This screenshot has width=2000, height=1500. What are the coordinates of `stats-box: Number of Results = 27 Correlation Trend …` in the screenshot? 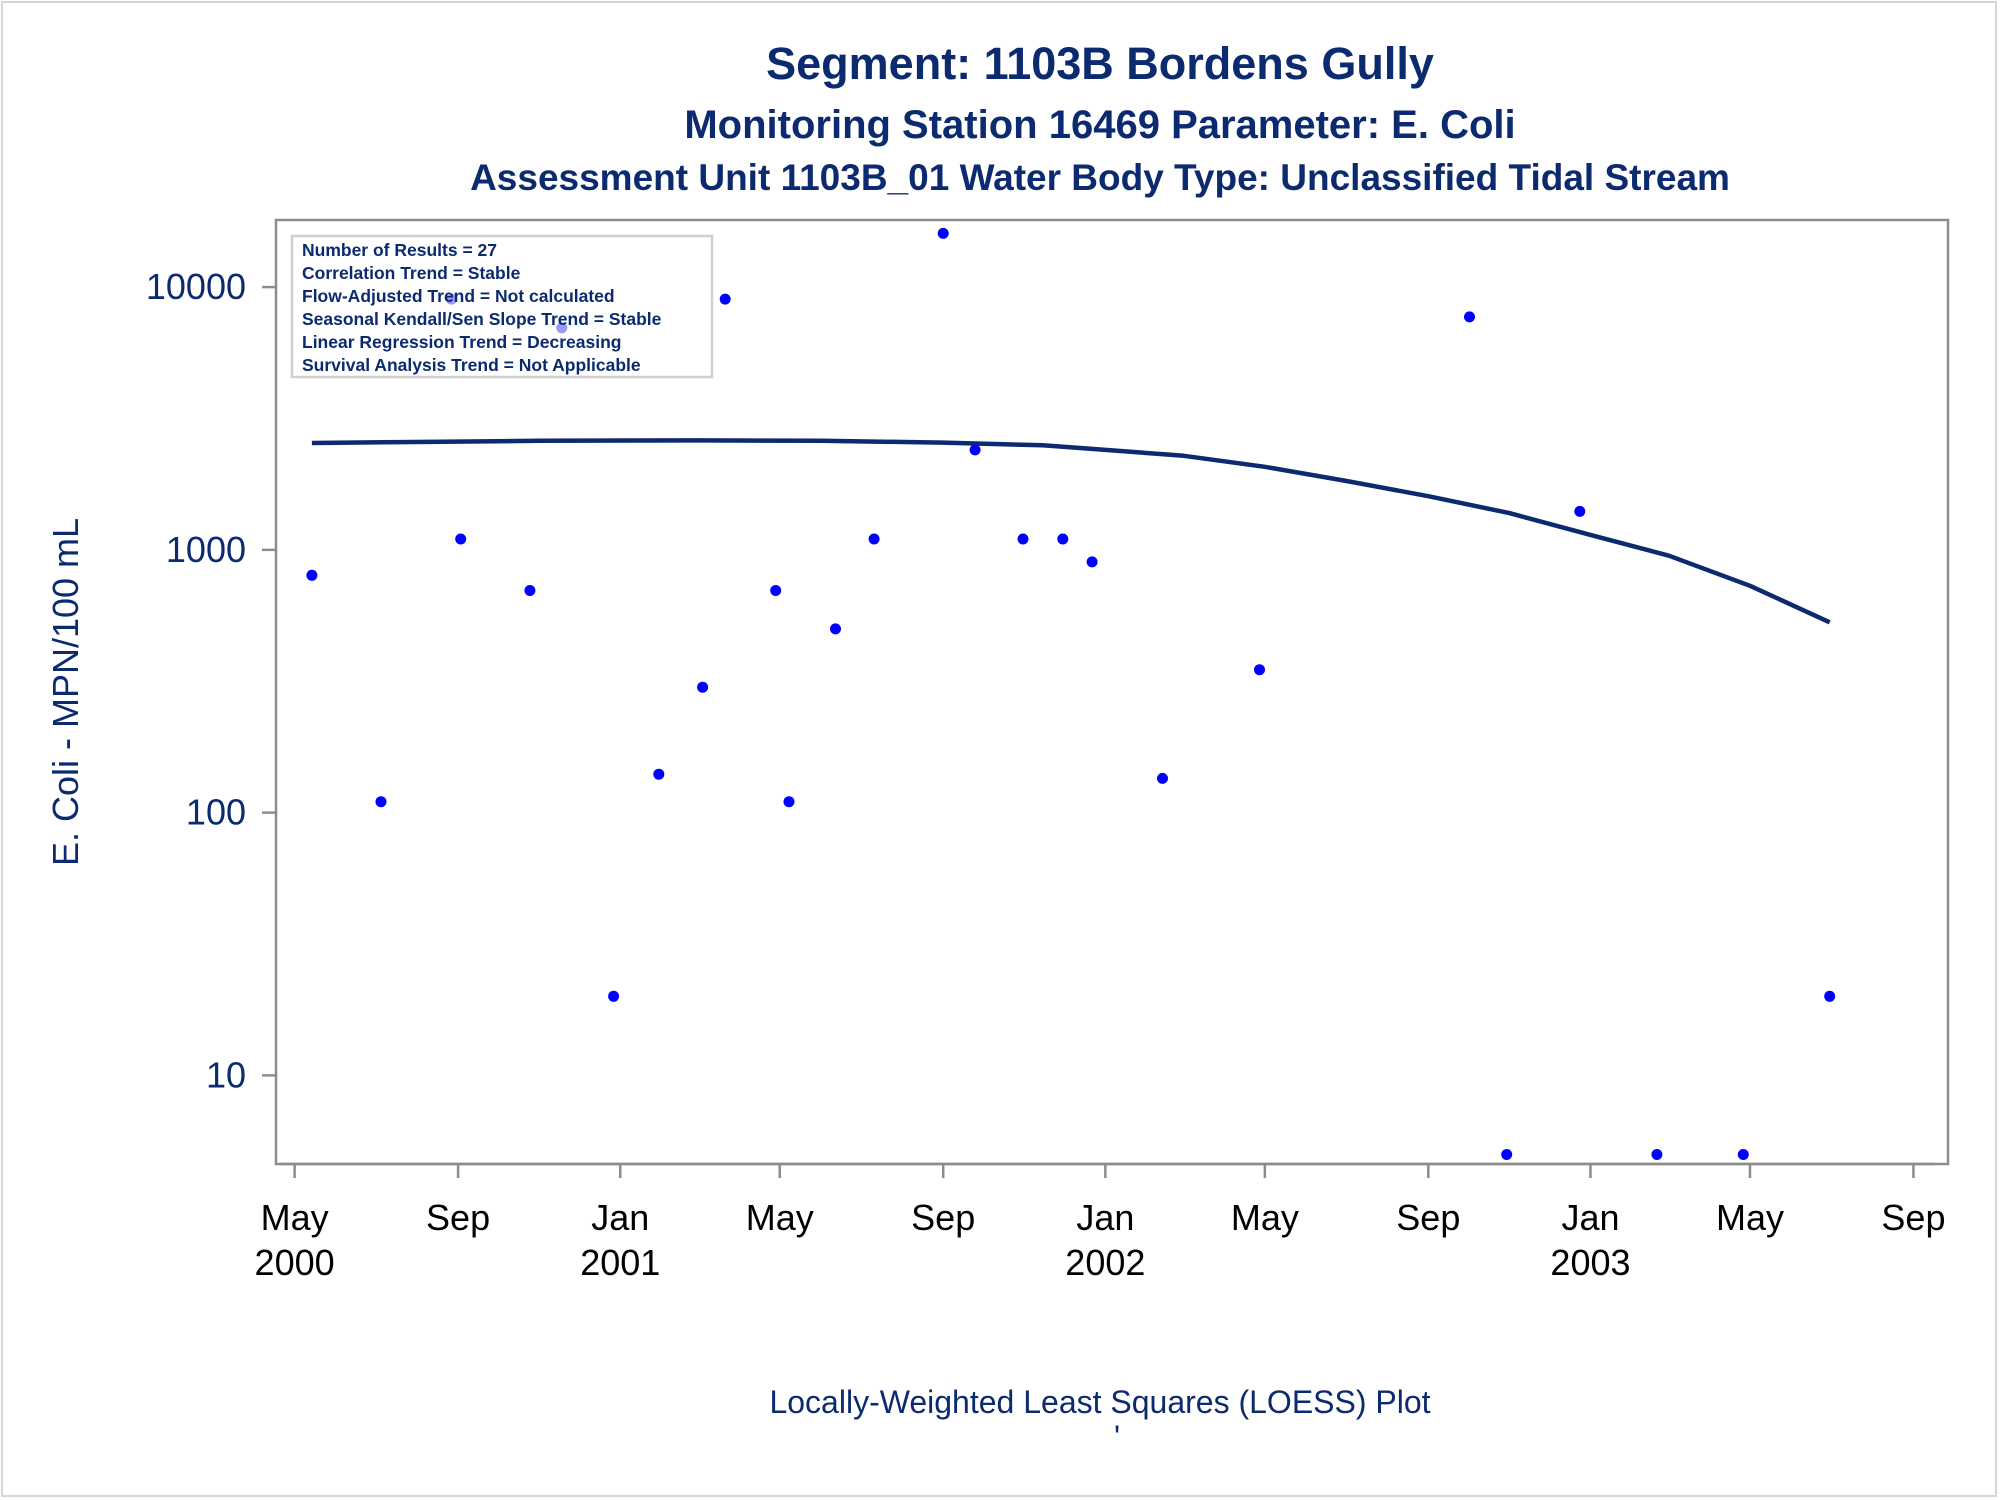 It's located at (502, 306).